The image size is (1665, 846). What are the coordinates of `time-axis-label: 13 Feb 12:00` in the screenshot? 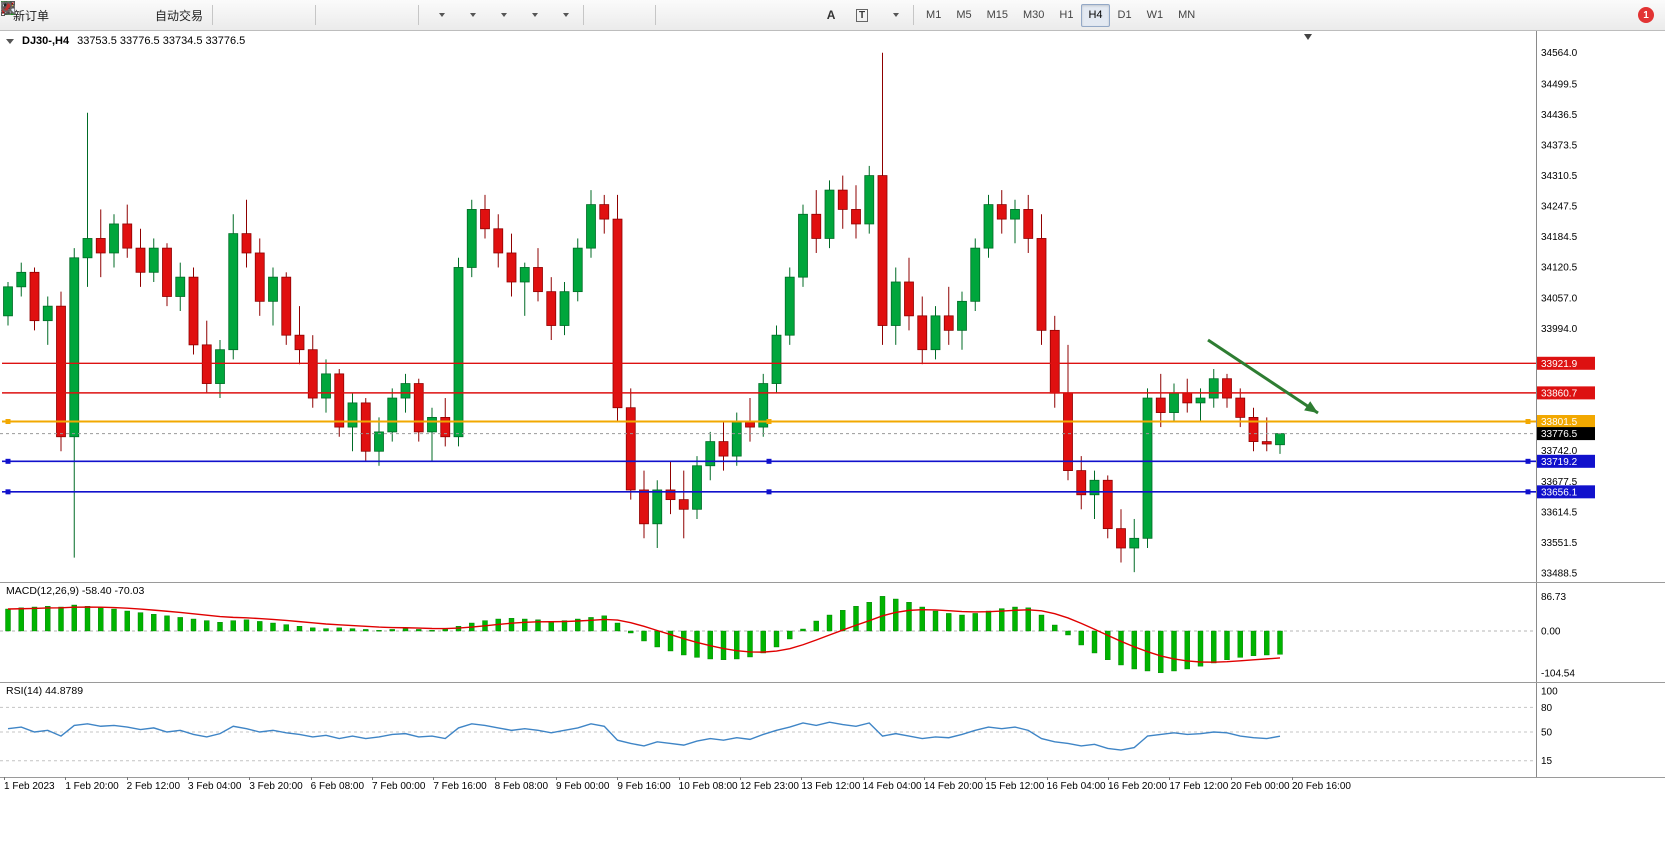 It's located at (831, 784).